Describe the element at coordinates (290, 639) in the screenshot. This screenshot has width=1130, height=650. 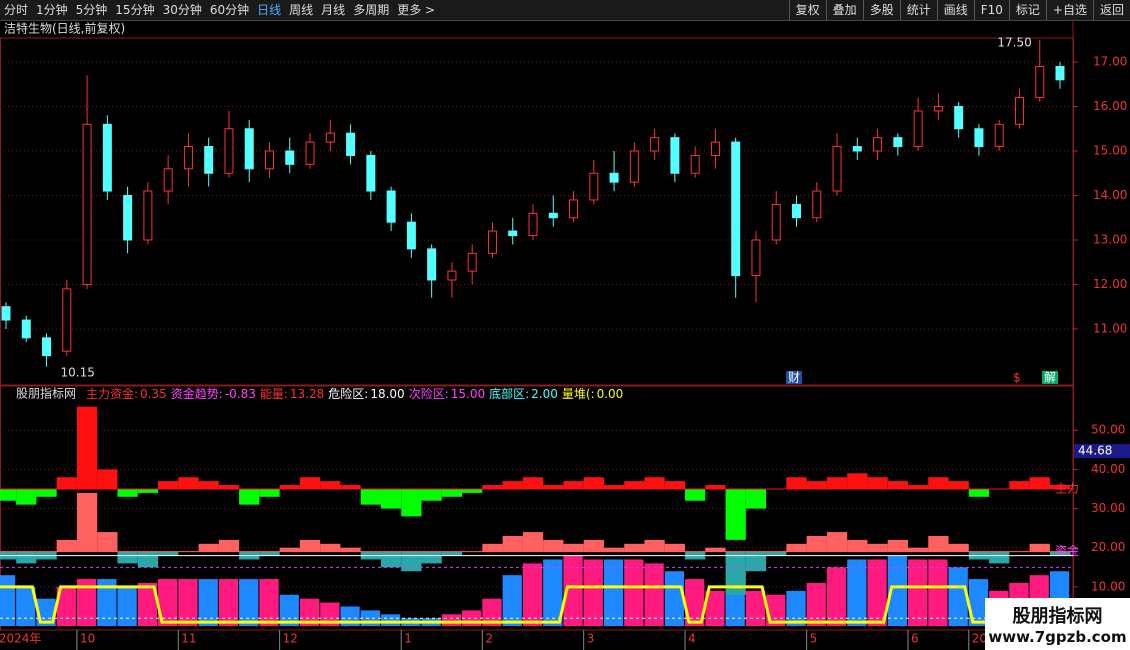
I see `x-tick-label: 12` at that location.